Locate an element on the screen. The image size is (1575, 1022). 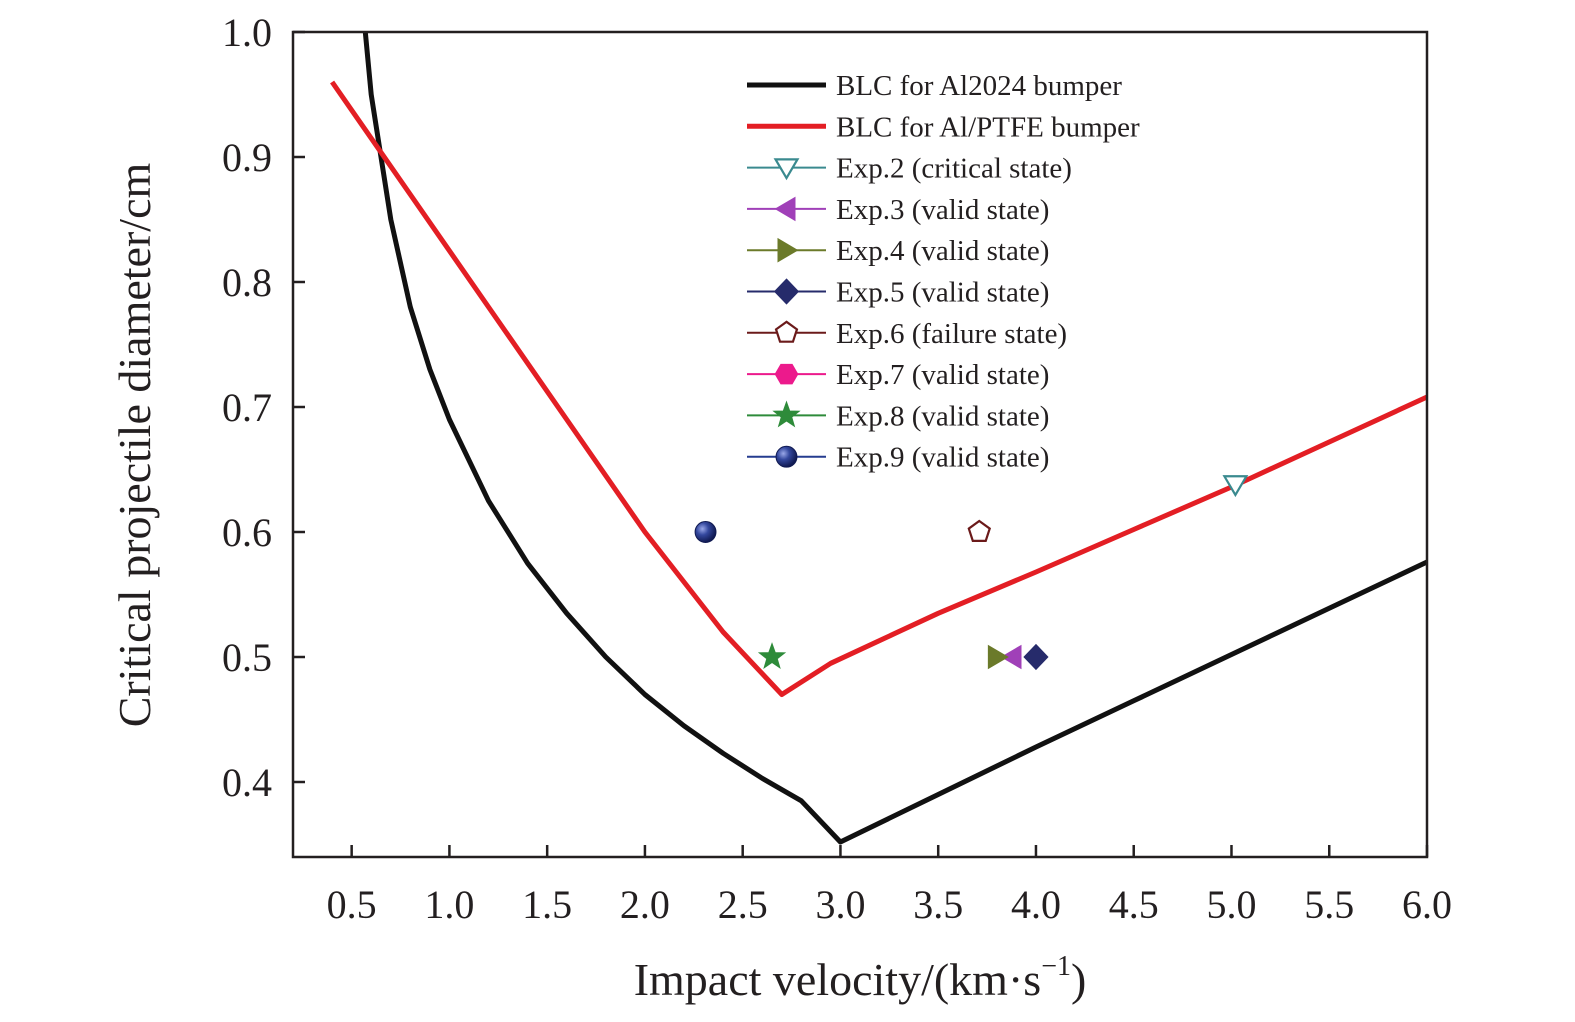
x-tick-labels: 0.5 1.0 1.5 2.0 2.5 3.0 3.5 4.0 4.5 5.0 5.5 6.0 is located at coordinates (889, 904).